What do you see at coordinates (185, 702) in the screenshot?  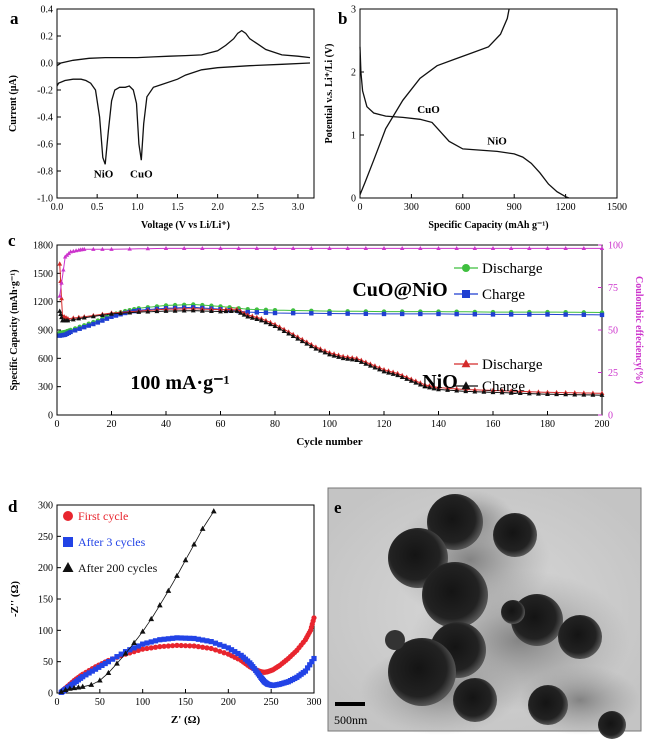 I see `x-tick-label: 150` at bounding box center [185, 702].